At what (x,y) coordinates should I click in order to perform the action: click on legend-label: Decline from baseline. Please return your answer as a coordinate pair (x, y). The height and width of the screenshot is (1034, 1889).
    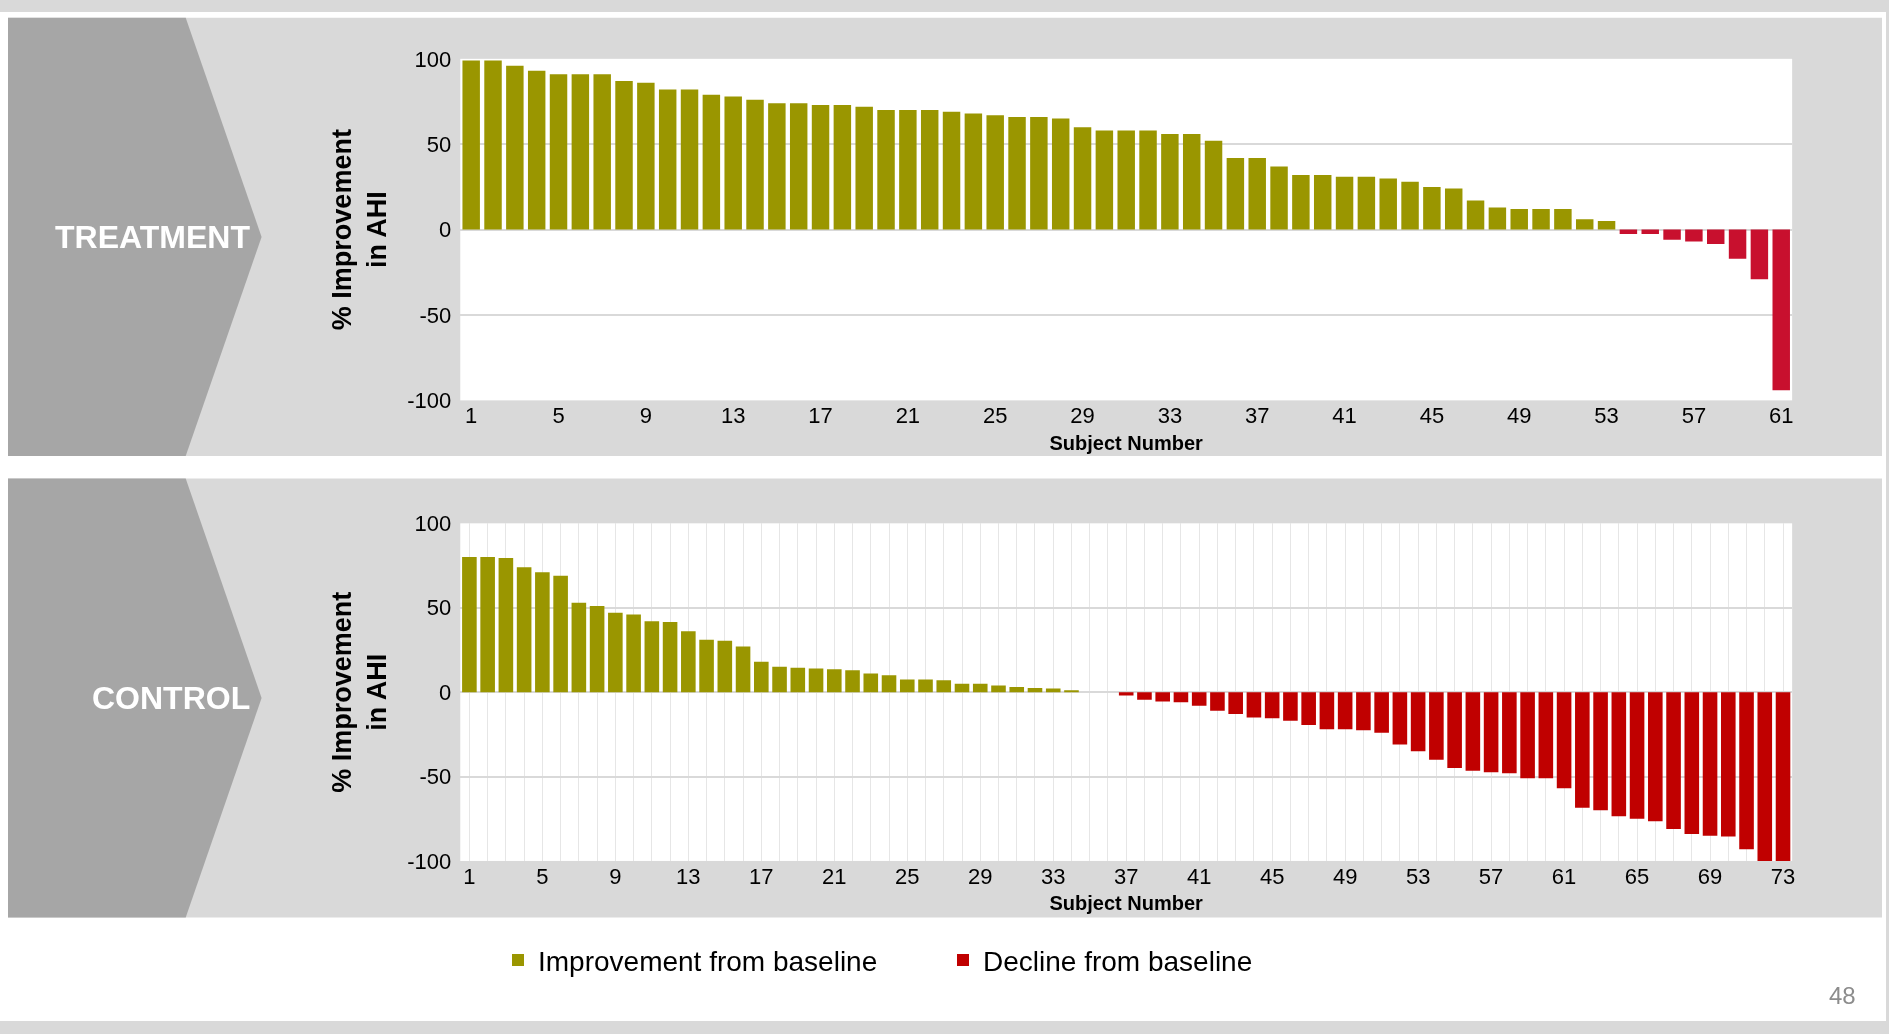
    Looking at the image, I should click on (1118, 961).